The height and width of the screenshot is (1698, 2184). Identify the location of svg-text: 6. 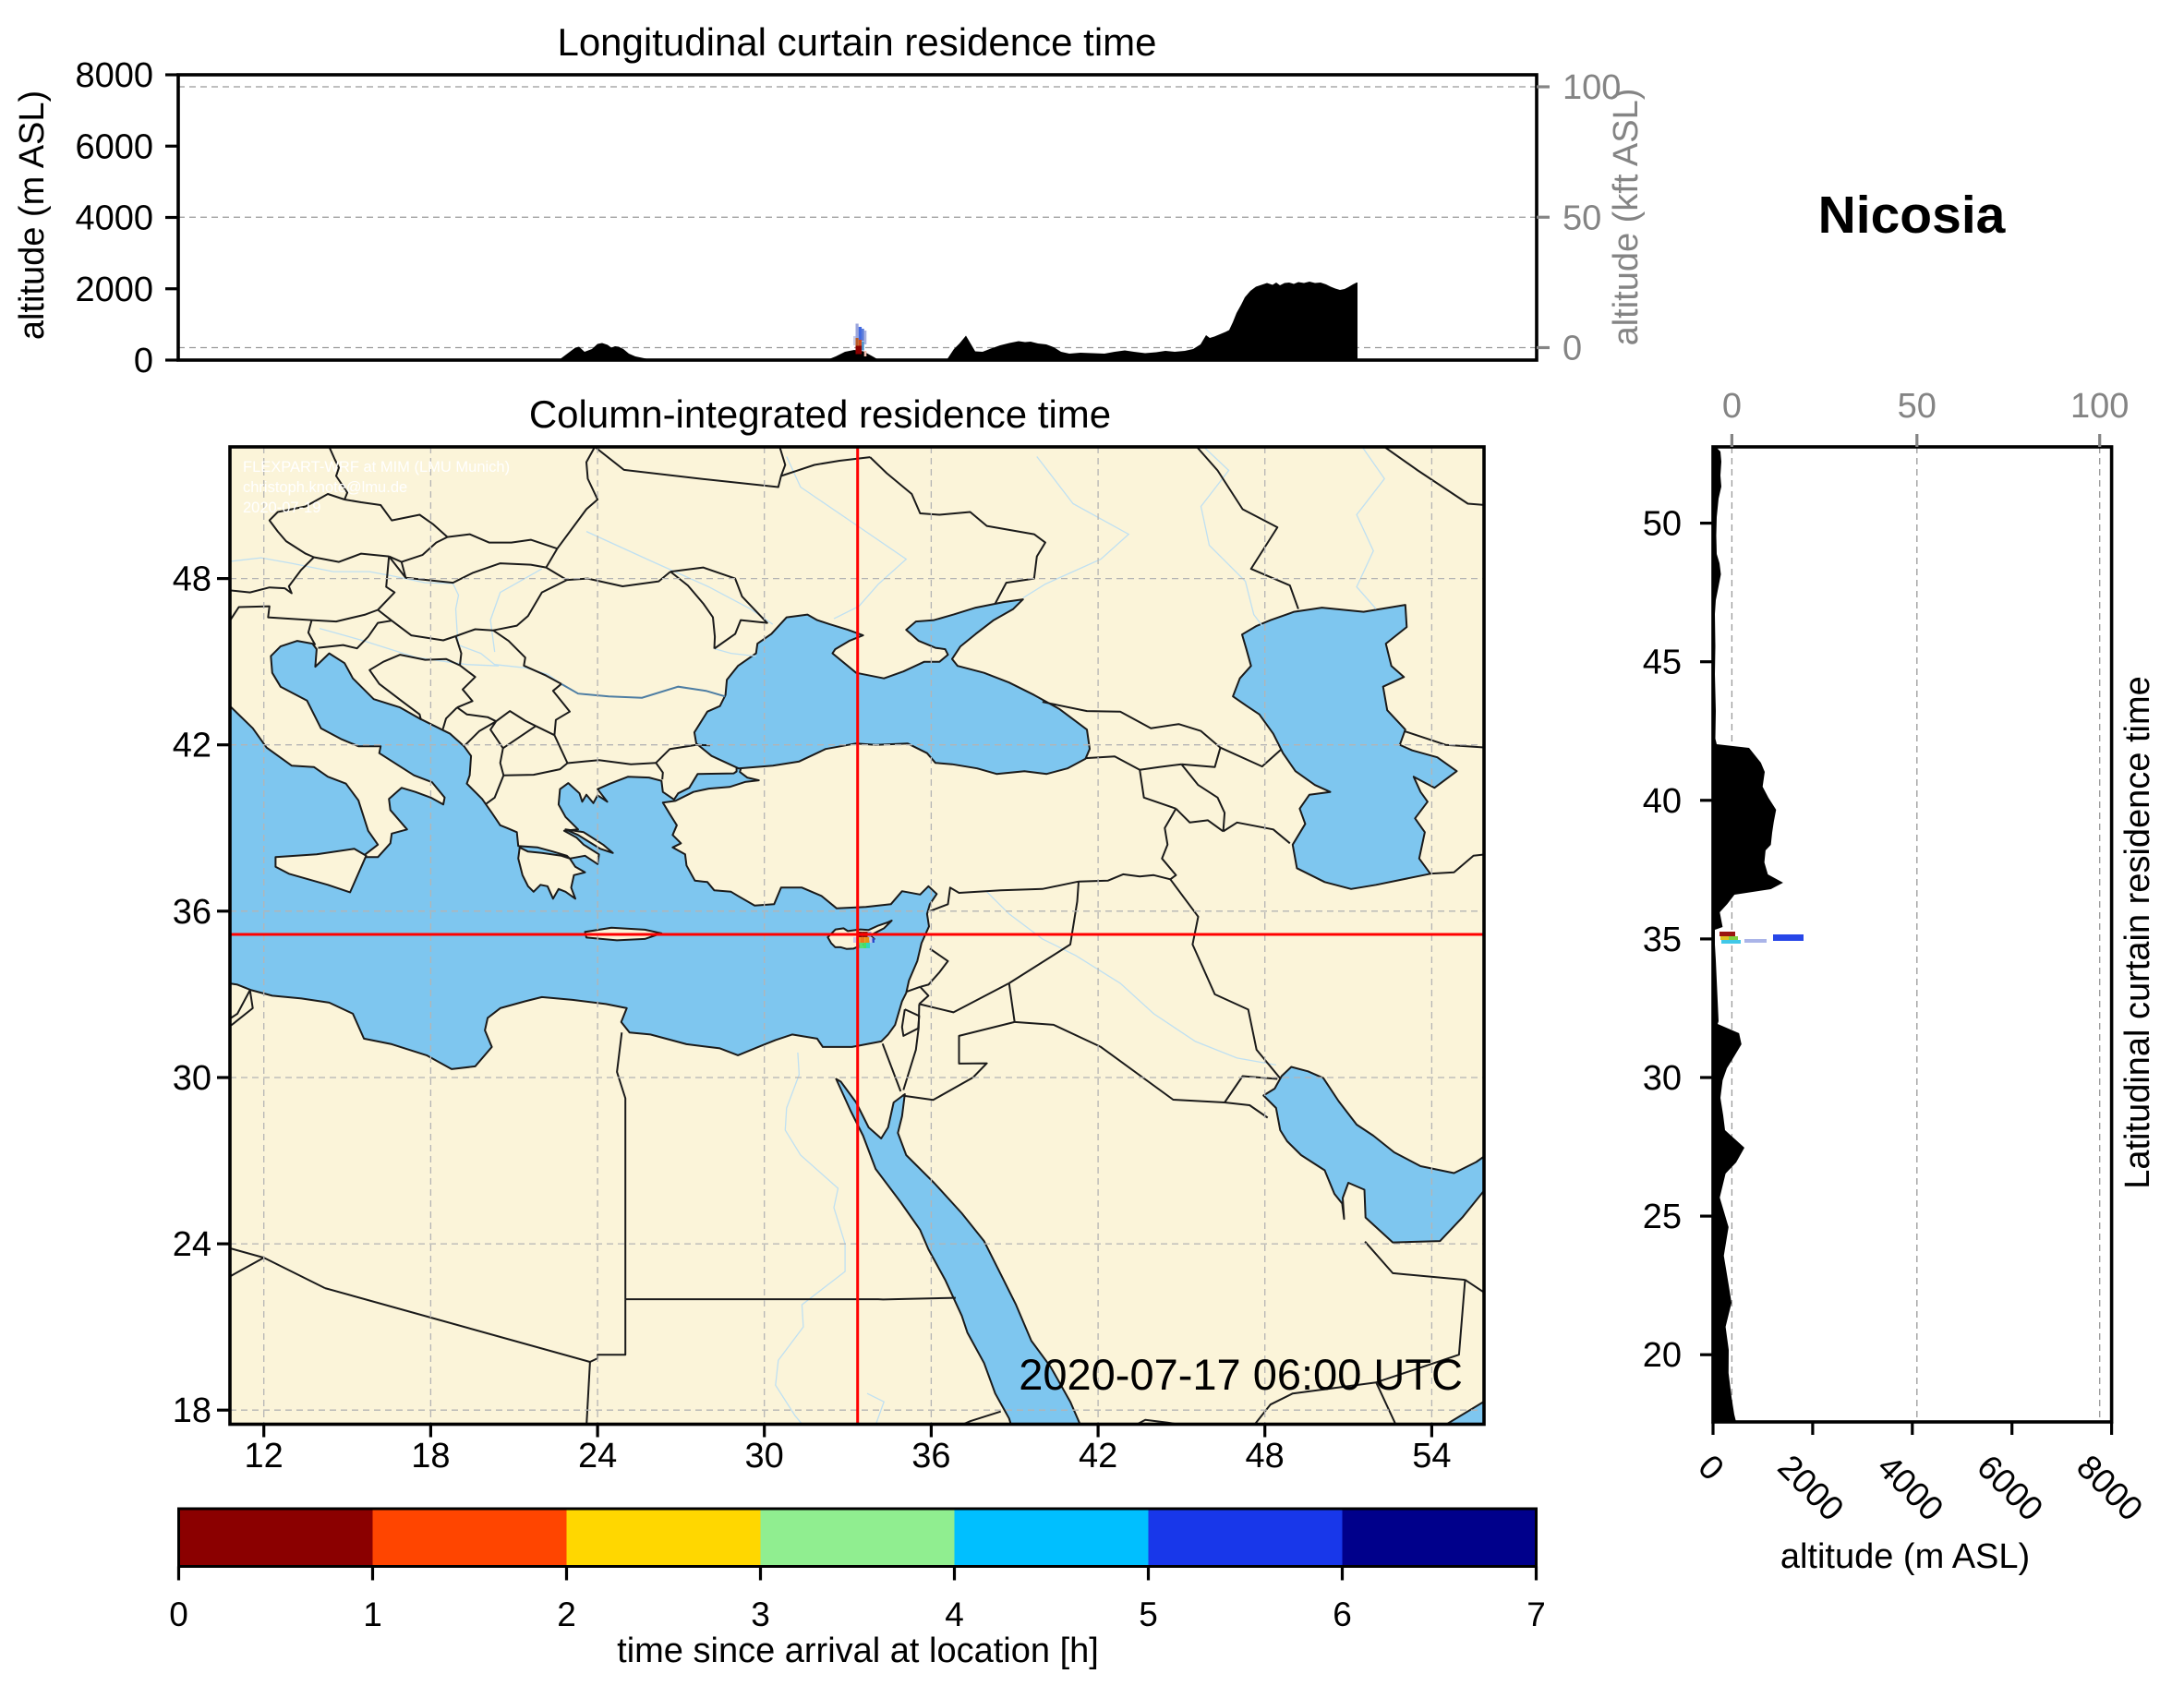
(1342, 1614).